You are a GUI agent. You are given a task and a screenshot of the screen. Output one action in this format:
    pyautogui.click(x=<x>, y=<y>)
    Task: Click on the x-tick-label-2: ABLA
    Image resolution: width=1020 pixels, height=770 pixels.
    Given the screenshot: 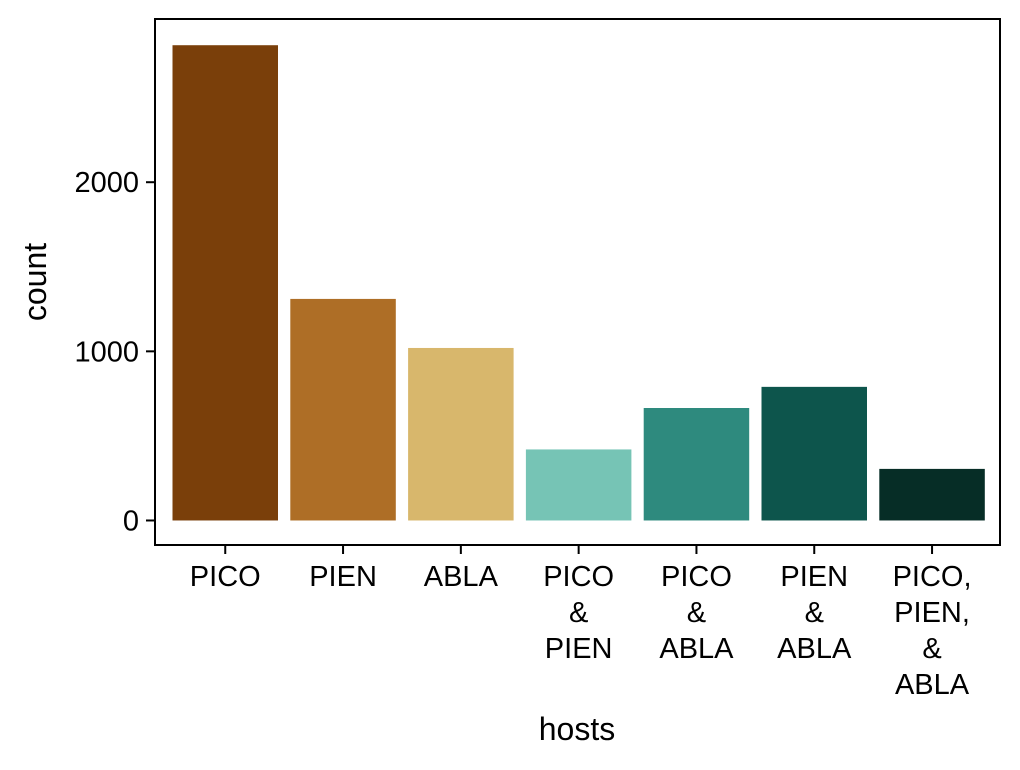 What is the action you would take?
    pyautogui.click(x=461, y=577)
    